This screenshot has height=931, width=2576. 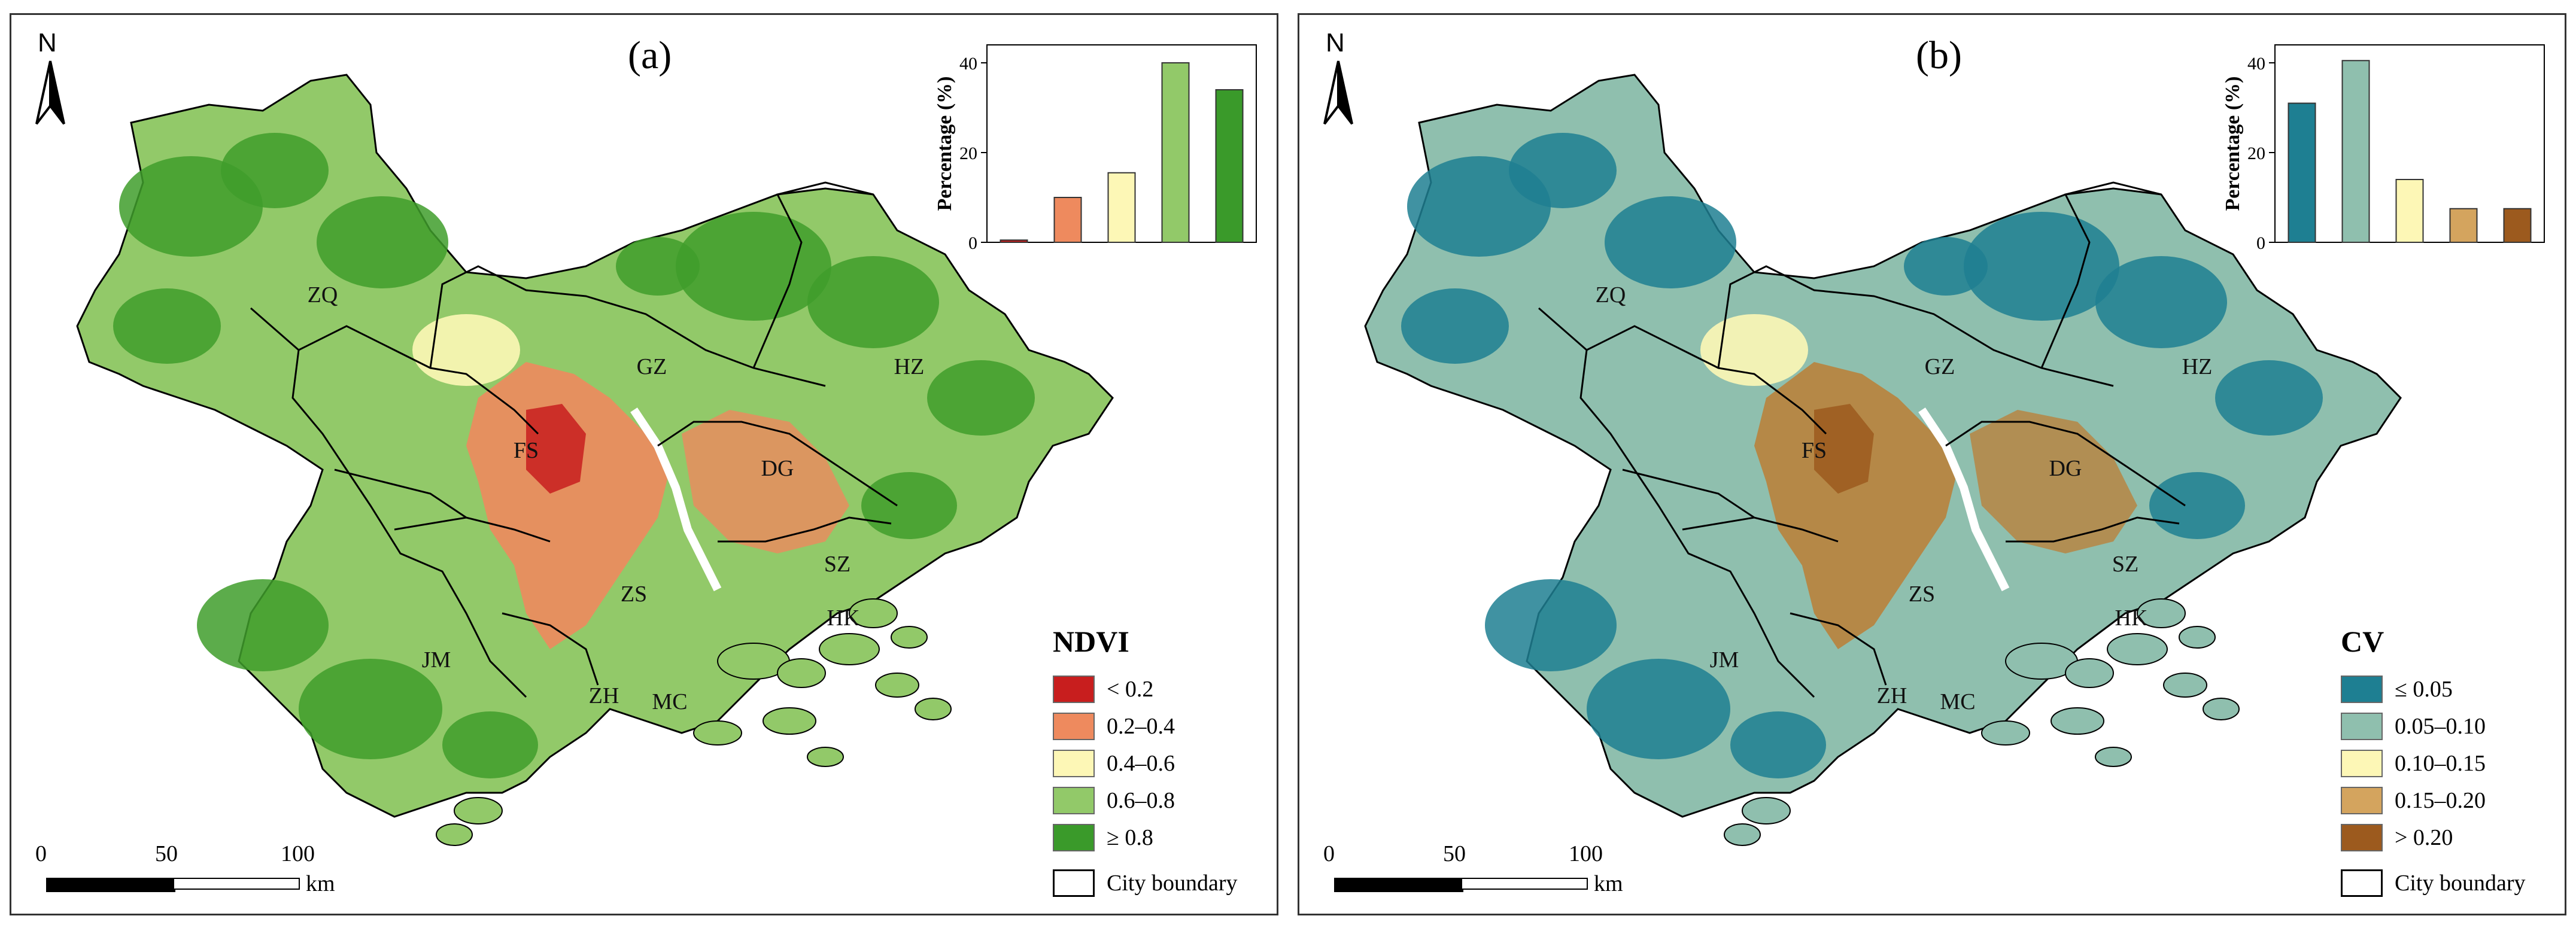 I want to click on y-tick-label: 40, so click(x=968, y=64).